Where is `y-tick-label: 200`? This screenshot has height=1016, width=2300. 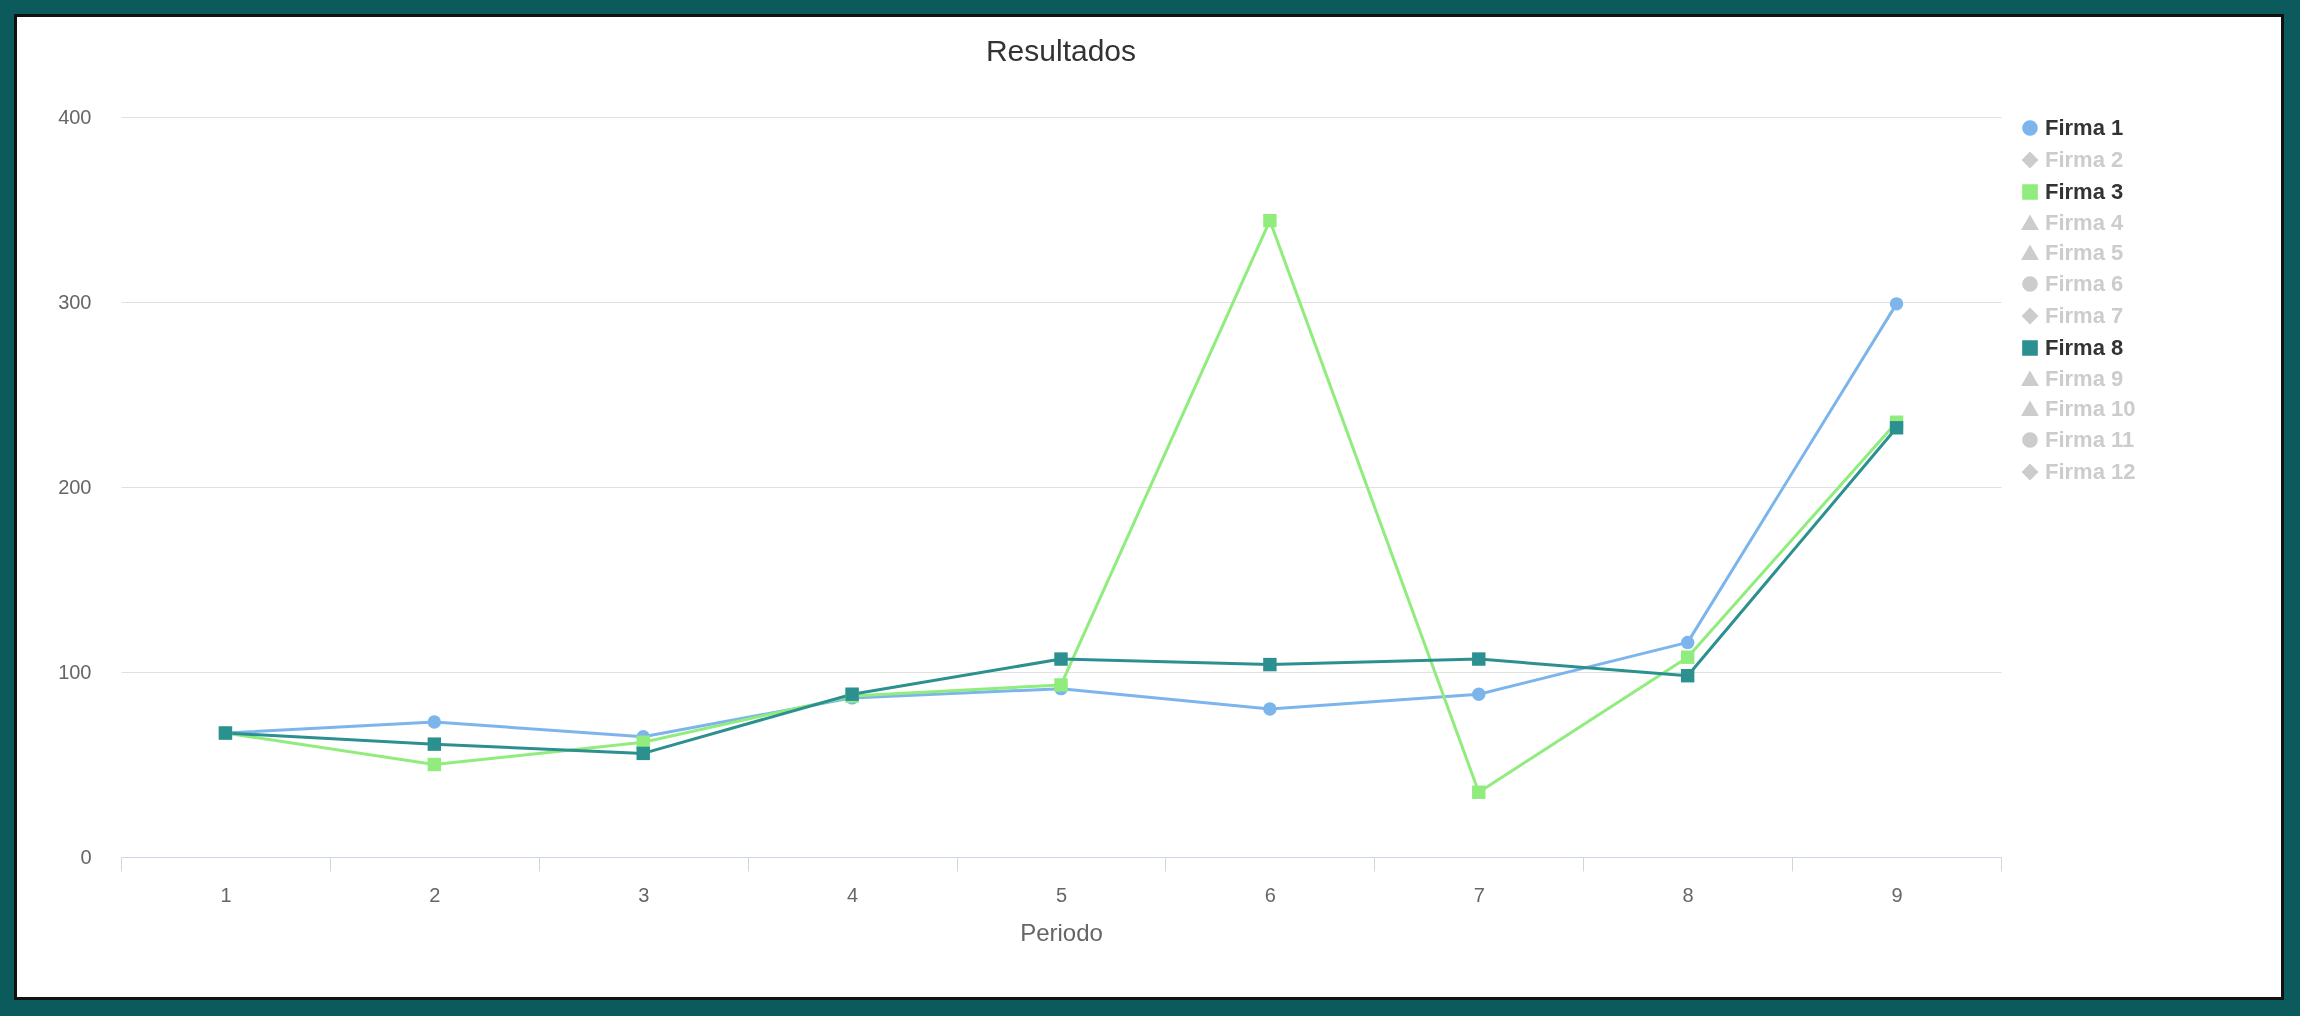
y-tick-label: 200 is located at coordinates (75, 486).